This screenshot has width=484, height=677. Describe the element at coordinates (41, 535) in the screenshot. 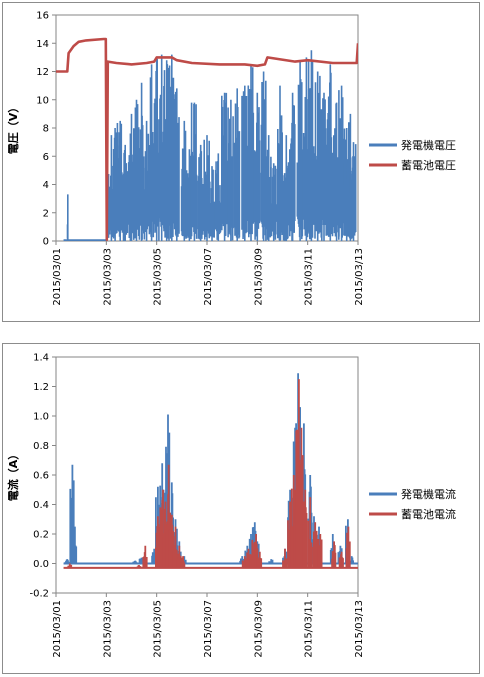

I see `y-tick-label: 0.2` at that location.